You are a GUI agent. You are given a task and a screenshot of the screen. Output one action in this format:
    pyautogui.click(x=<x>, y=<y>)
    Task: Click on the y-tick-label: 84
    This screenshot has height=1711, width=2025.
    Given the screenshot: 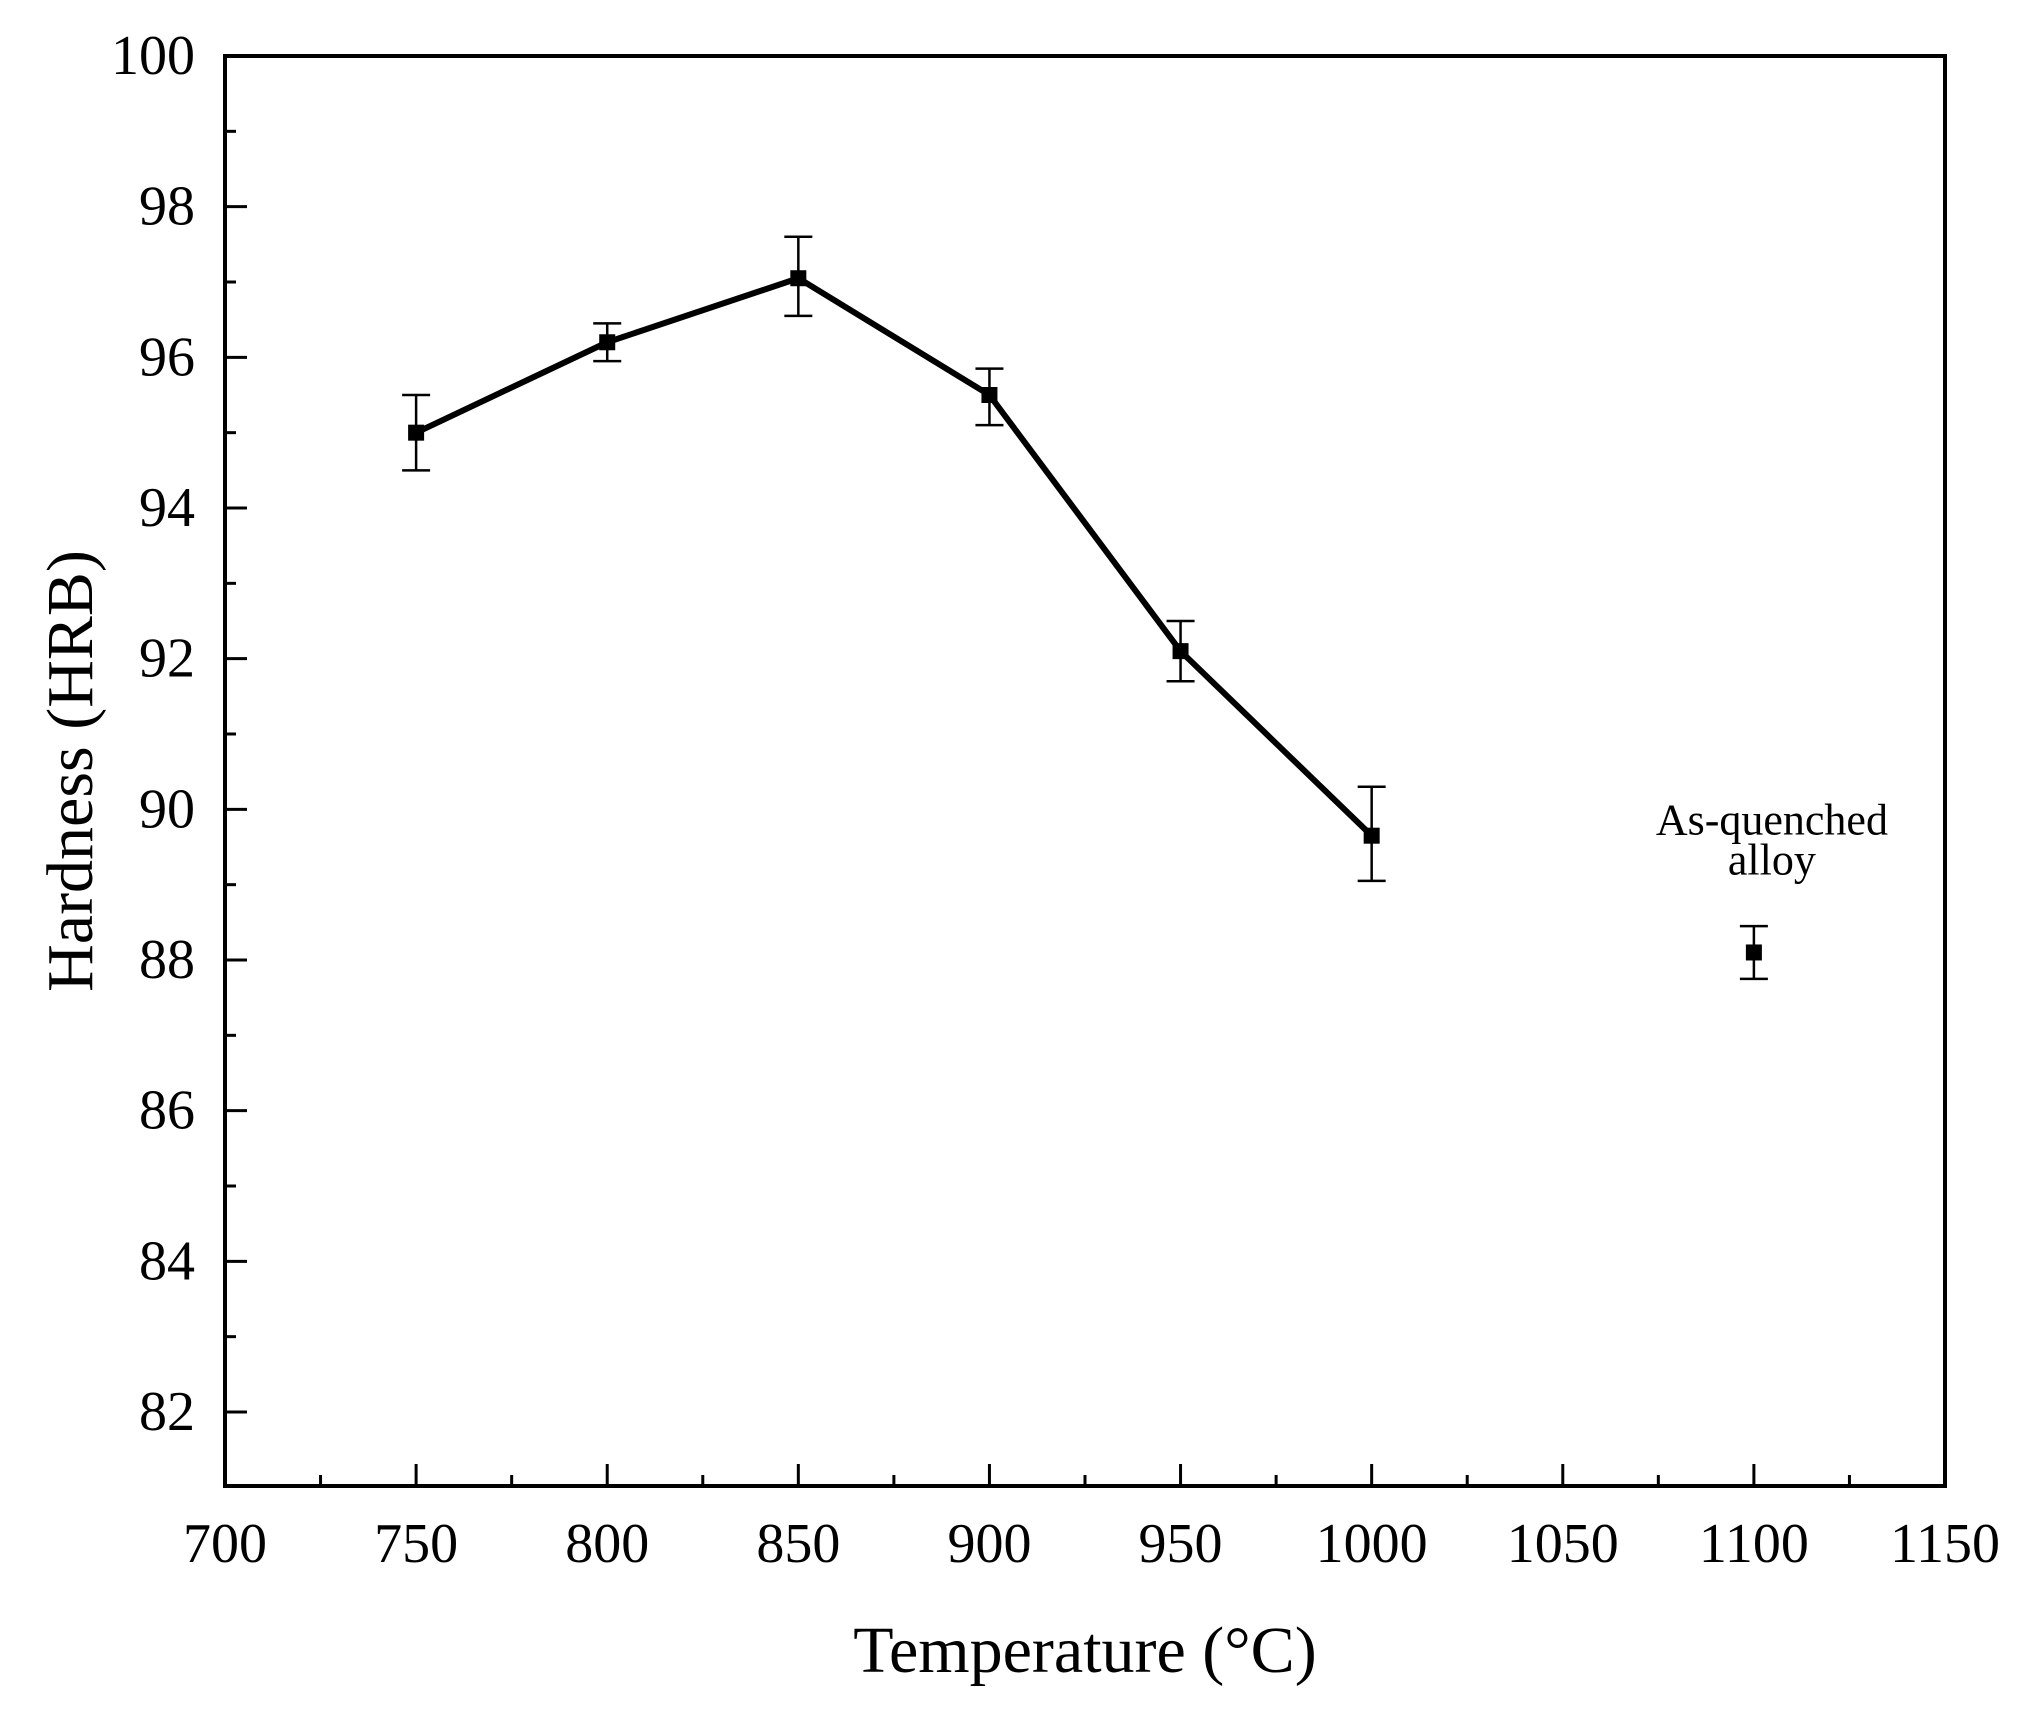 What is the action you would take?
    pyautogui.click(x=167, y=1261)
    